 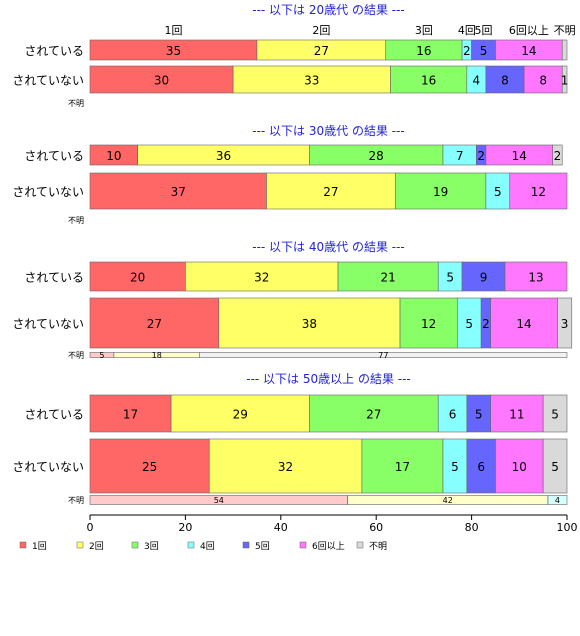 What do you see at coordinates (207, 546) in the screenshot?
I see `legend-label: 4回` at bounding box center [207, 546].